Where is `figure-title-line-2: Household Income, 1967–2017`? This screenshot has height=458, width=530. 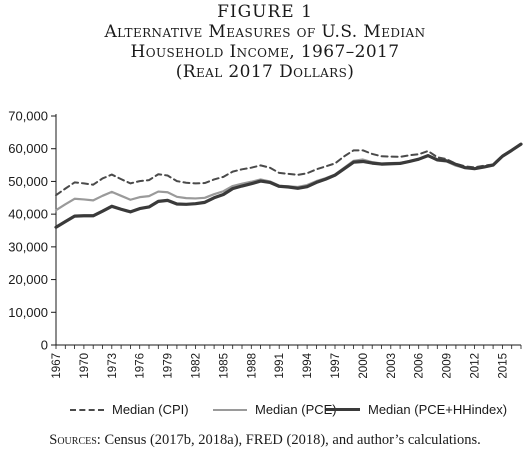
figure-title-line-2: Household Income, 1967–2017 is located at coordinates (265, 52).